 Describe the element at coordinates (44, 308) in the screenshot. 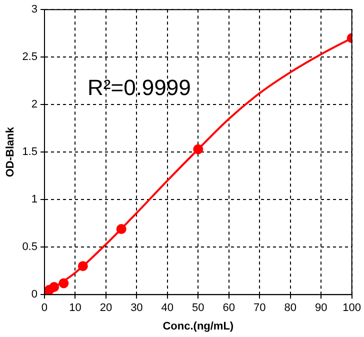

I see `x-tick-label: 0` at that location.